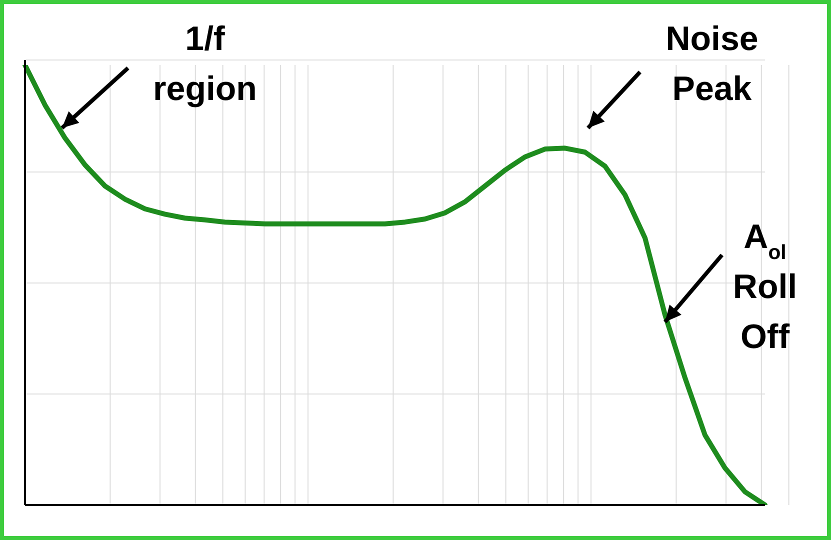  I want to click on annotation: A$_{ol}$ Roll Off, so click(765, 287).